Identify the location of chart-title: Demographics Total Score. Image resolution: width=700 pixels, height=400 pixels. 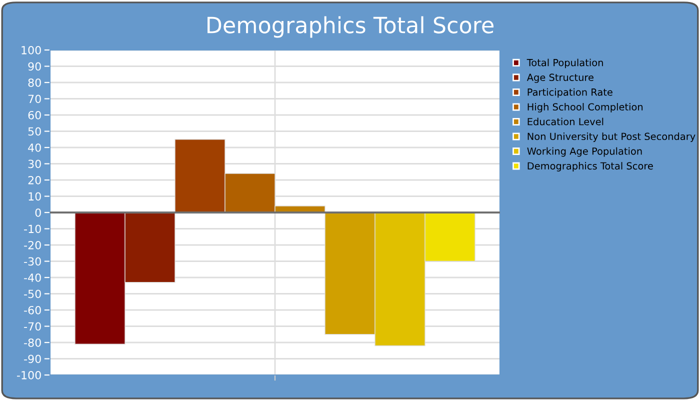
(351, 27).